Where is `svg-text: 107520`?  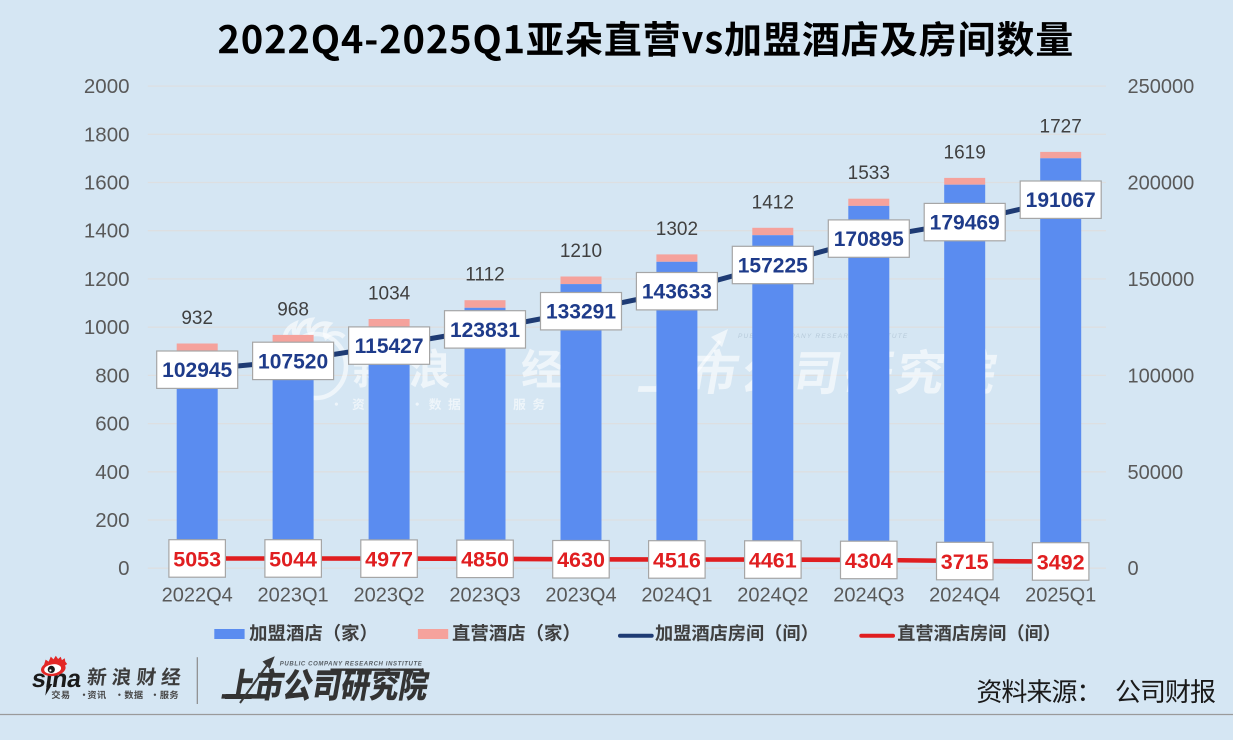
svg-text: 107520 is located at coordinates (293, 361).